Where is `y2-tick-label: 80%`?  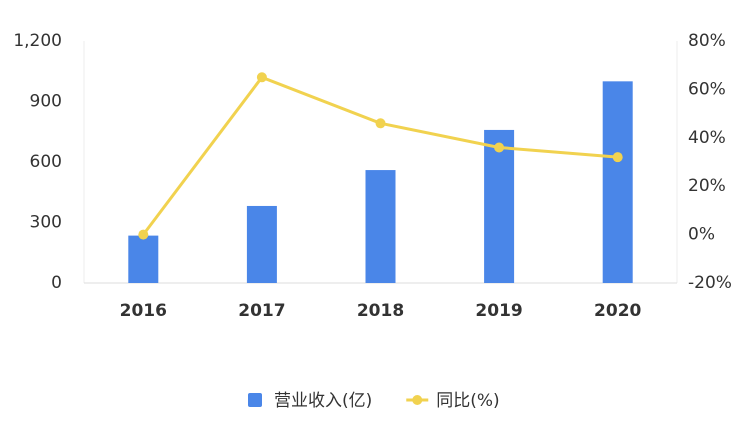 y2-tick-label: 80% is located at coordinates (707, 41).